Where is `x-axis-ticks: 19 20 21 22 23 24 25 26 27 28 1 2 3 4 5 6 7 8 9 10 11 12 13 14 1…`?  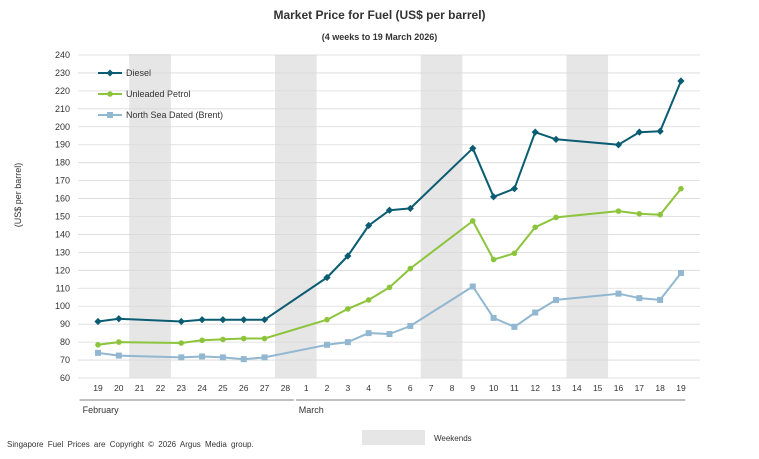
x-axis-ticks: 19 20 21 22 23 24 25 26 27 28 1 2 3 4 5 6 7 8 9 10 11 12 13 14 1… is located at coordinates (389, 388).